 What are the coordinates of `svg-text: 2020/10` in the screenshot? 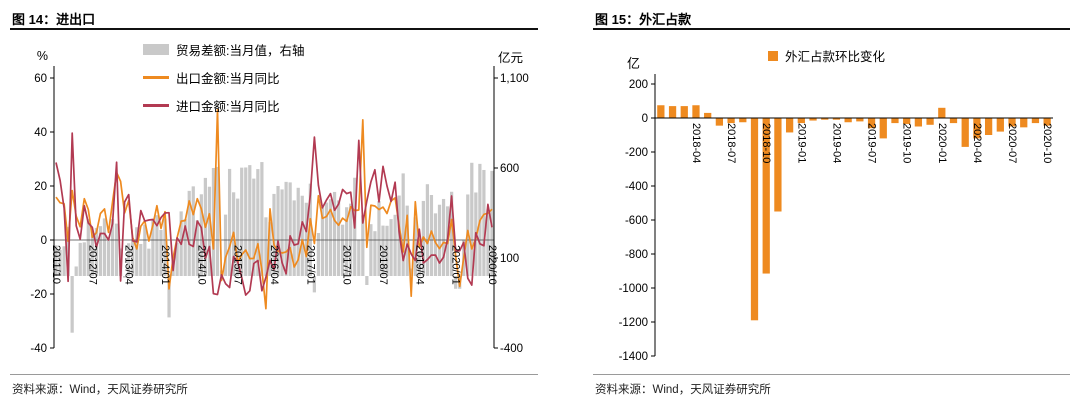 It's located at (492, 265).